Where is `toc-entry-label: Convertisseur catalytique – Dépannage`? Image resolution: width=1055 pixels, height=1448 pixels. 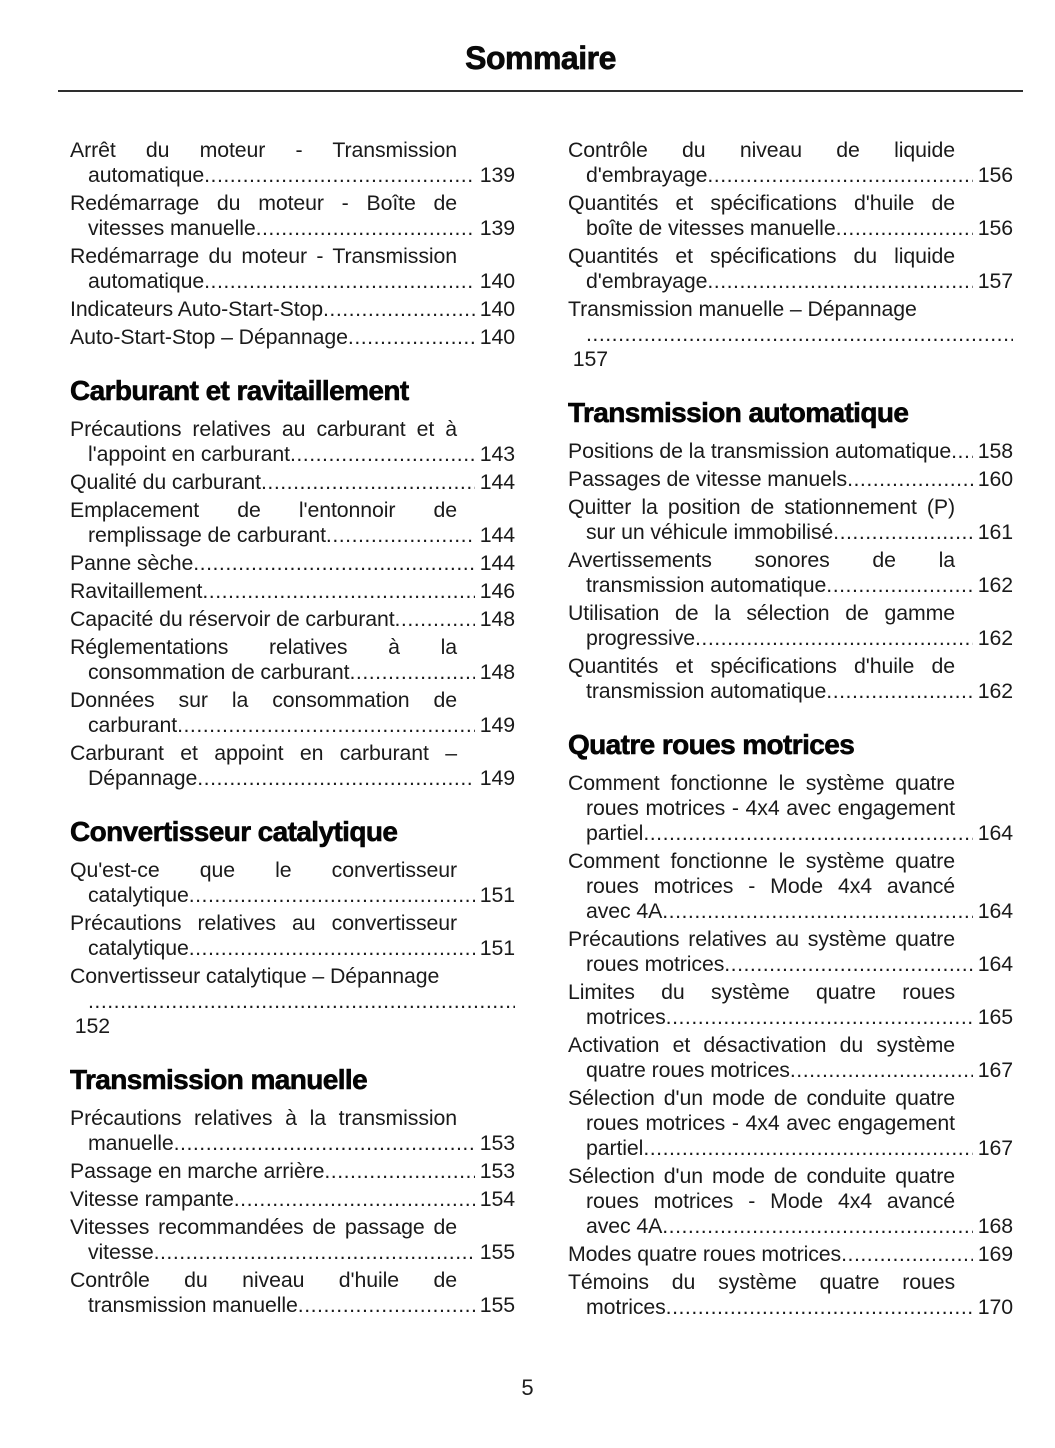
toc-entry-label: Convertisseur catalytique – Dépannage is located at coordinates (255, 976).